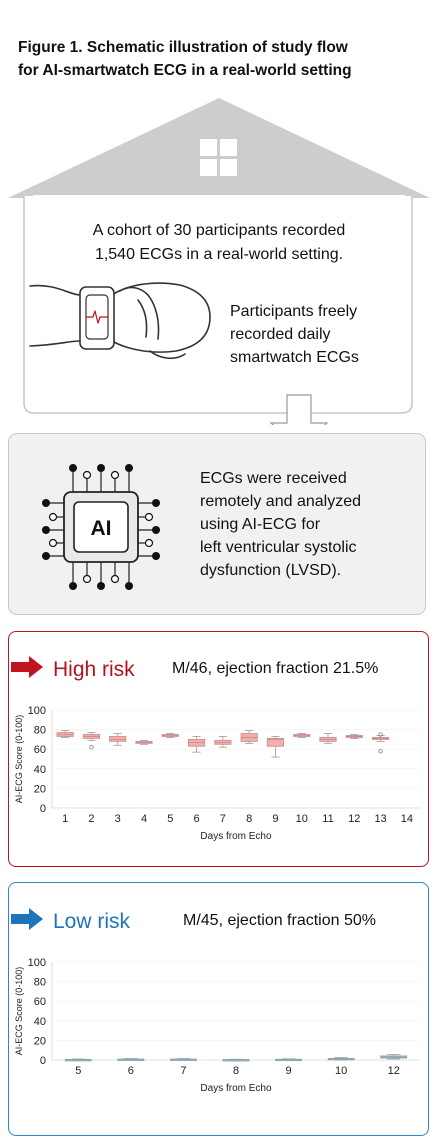 Image resolution: width=438 pixels, height=1146 pixels. I want to click on low-risk-info: M/45, ejection fraction 50%, so click(279, 920).